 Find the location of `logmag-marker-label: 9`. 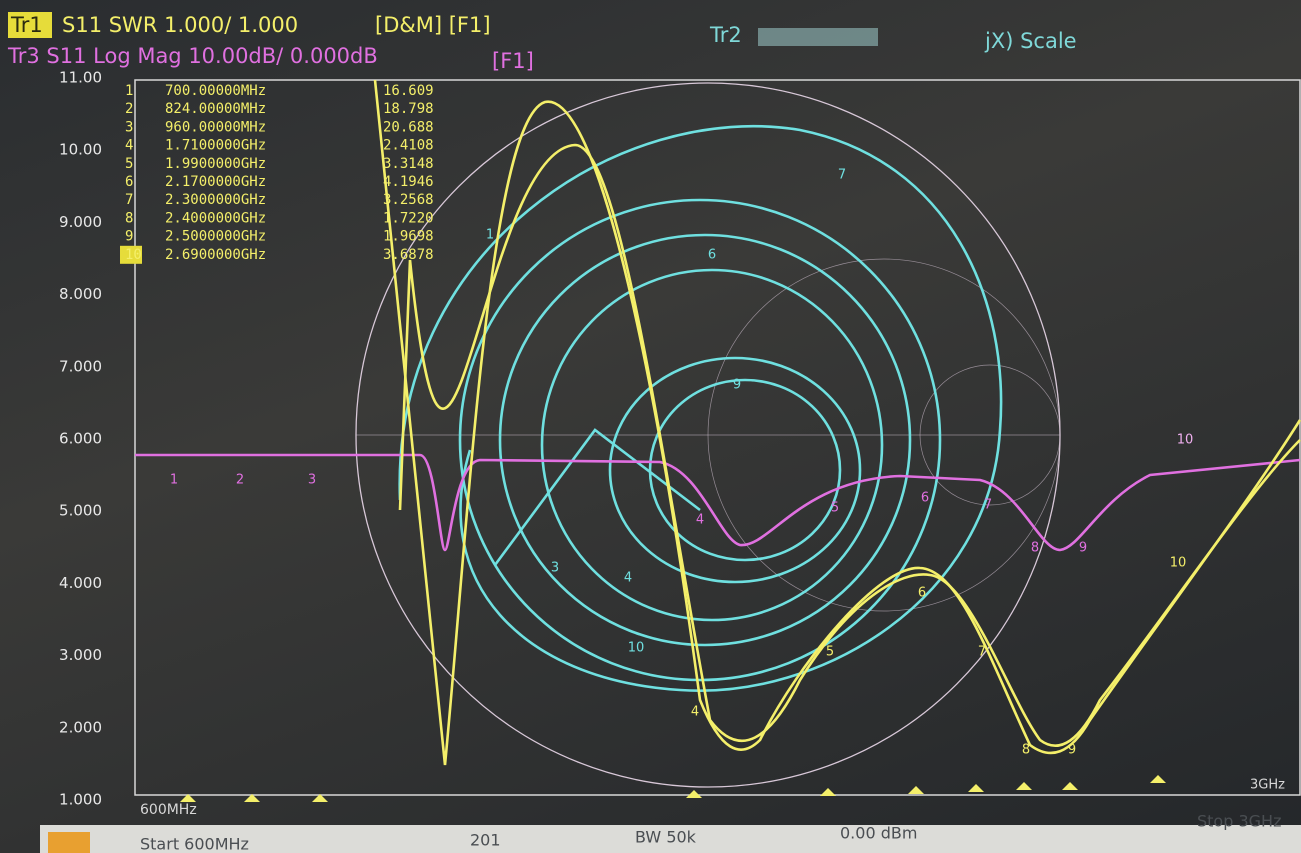

logmag-marker-label: 9 is located at coordinates (1083, 548).